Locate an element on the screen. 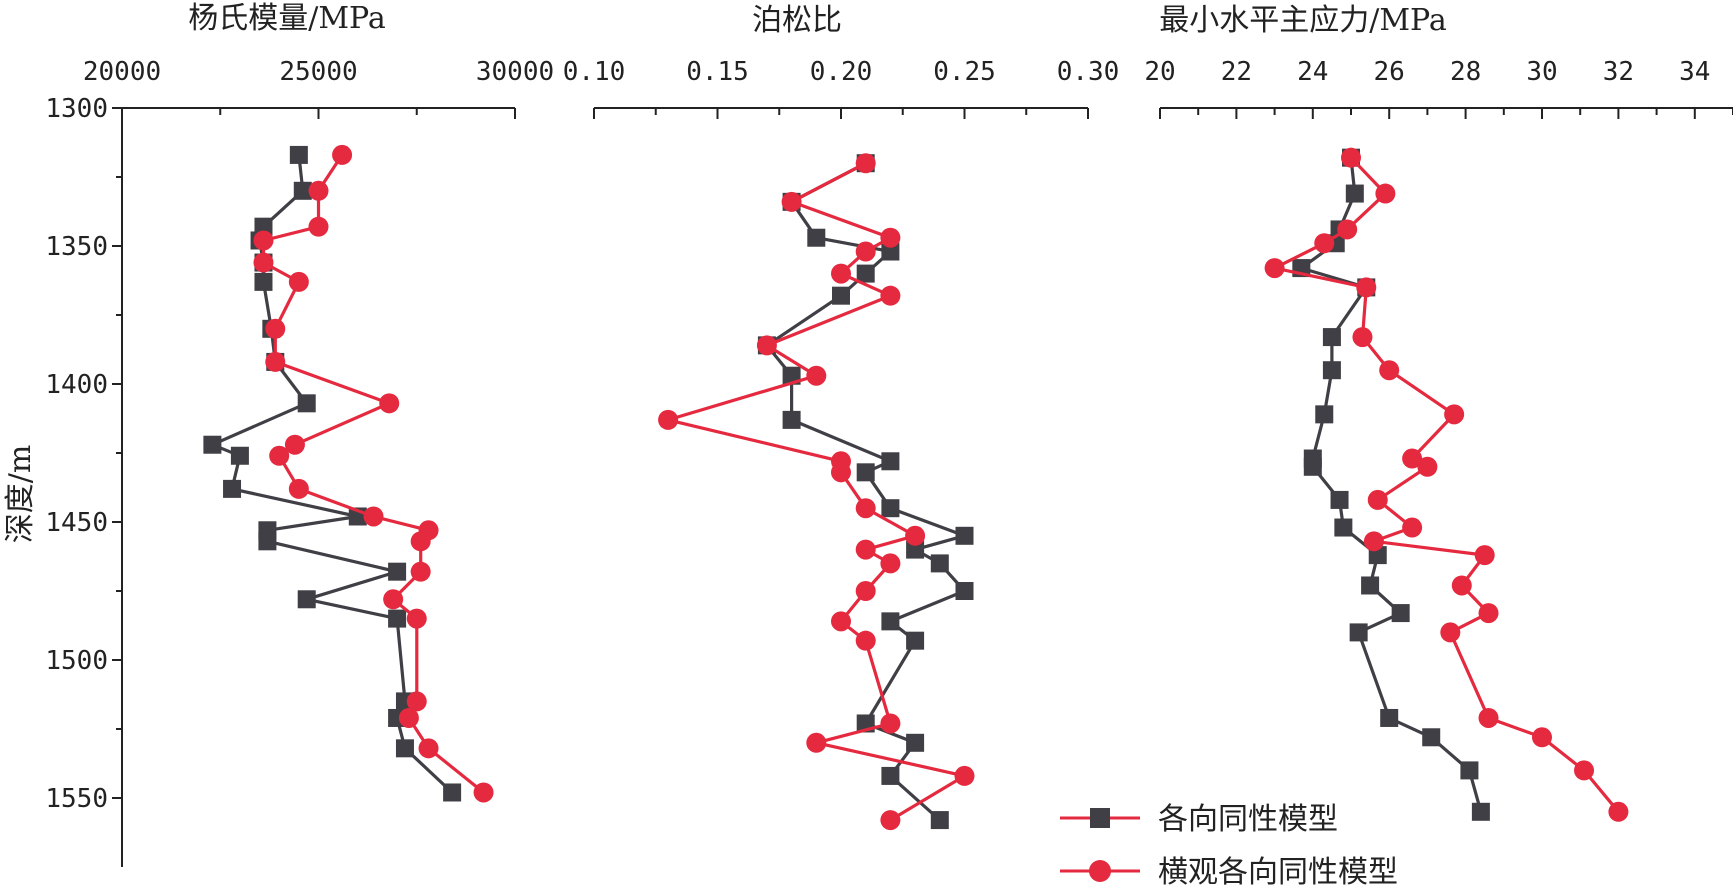 Image resolution: width=1733 pixels, height=892 pixels. legend: 各向同性模型 横观各向同性模型 is located at coordinates (1229, 846).